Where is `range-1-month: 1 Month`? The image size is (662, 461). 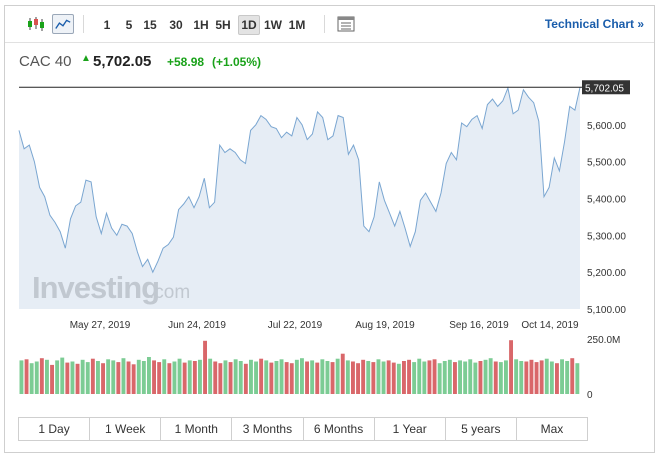
range-1-month: 1 Month is located at coordinates (197, 429).